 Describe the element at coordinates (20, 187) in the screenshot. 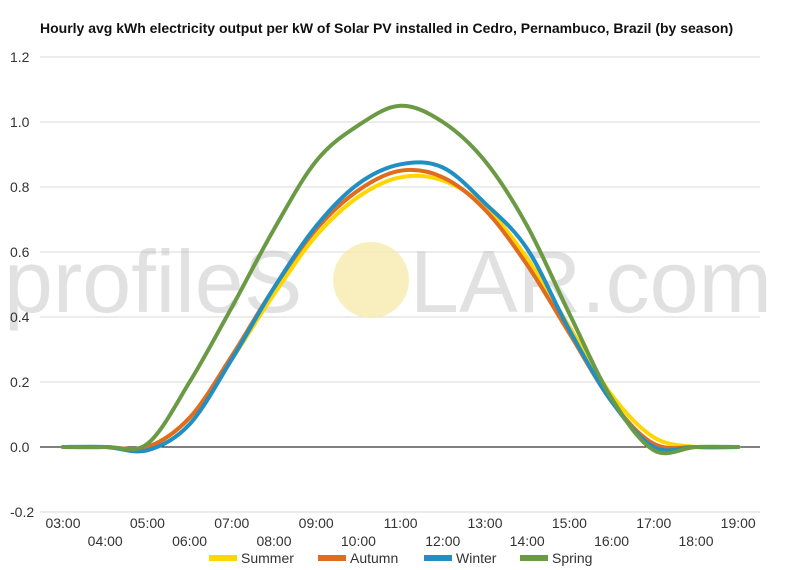

I see `y-tick-label: 0.8` at that location.